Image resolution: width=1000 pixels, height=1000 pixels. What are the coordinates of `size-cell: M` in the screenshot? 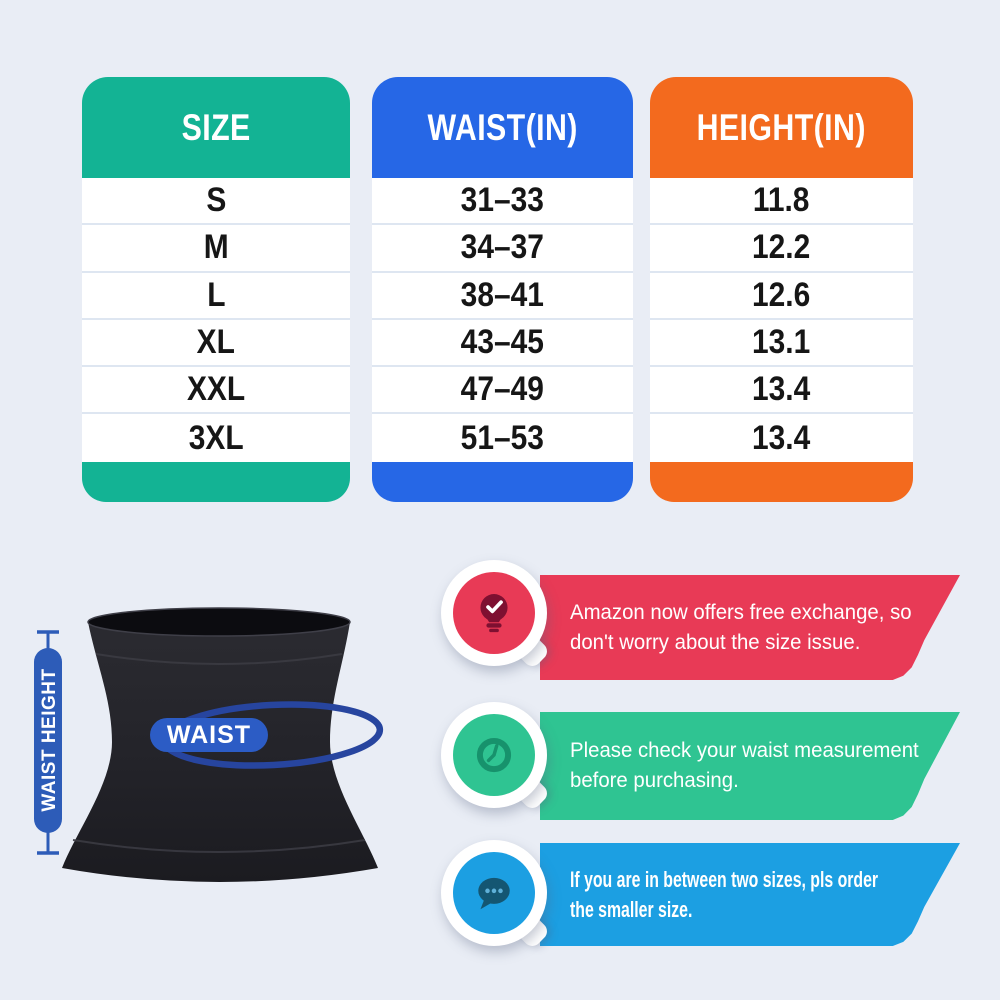 It's located at (216, 249).